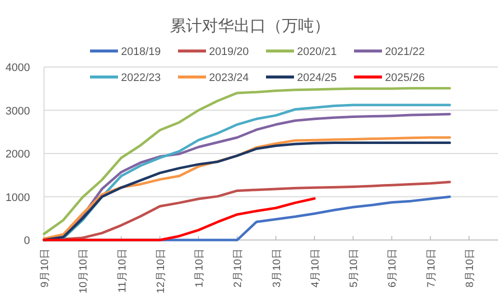 This screenshot has height=308, width=500. I want to click on x-tick-label: 6月10日, so click(392, 268).